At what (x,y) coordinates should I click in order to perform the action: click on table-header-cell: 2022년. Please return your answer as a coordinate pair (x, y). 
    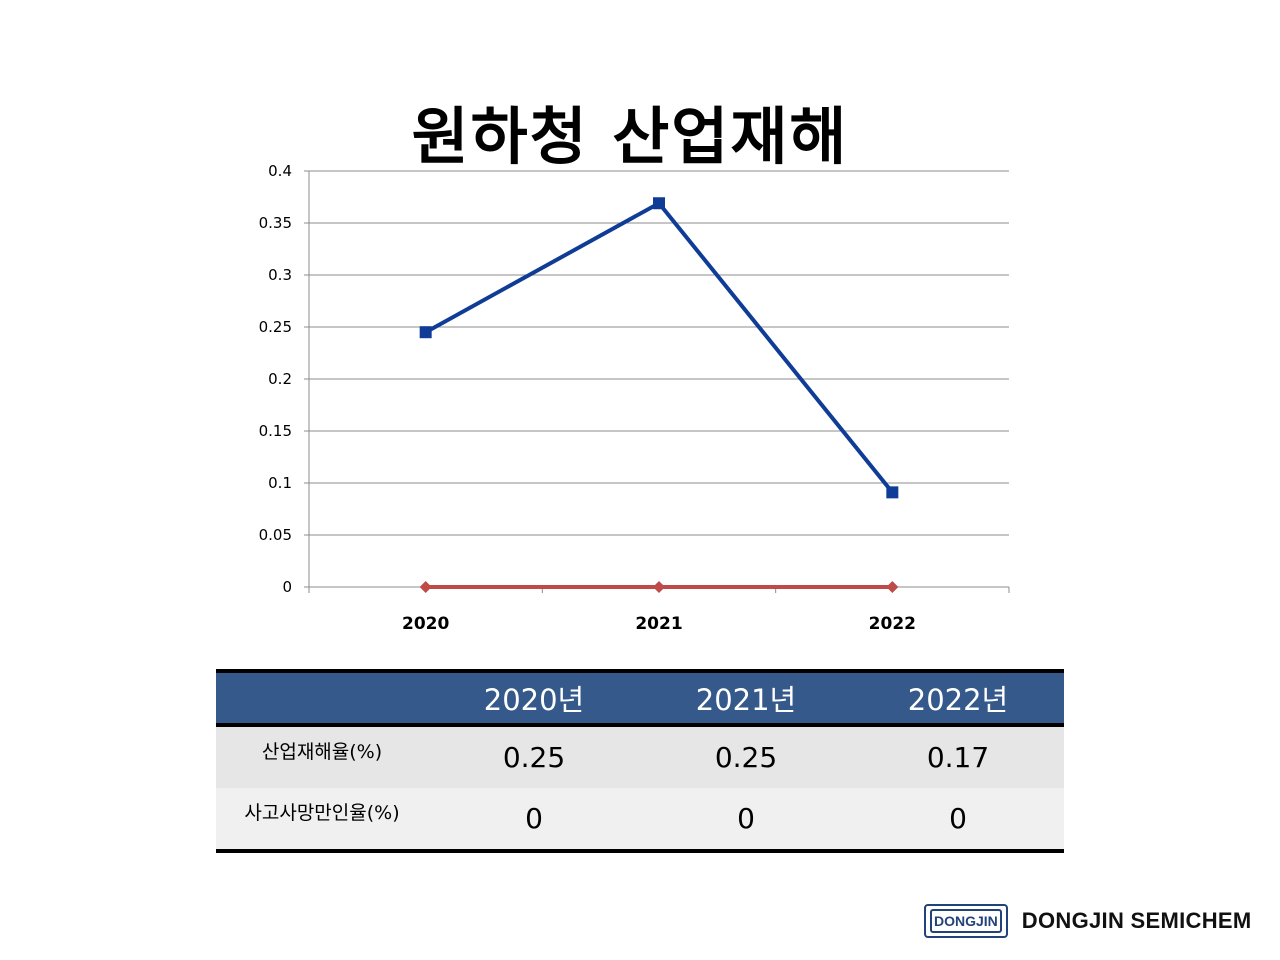
    Looking at the image, I should click on (958, 698).